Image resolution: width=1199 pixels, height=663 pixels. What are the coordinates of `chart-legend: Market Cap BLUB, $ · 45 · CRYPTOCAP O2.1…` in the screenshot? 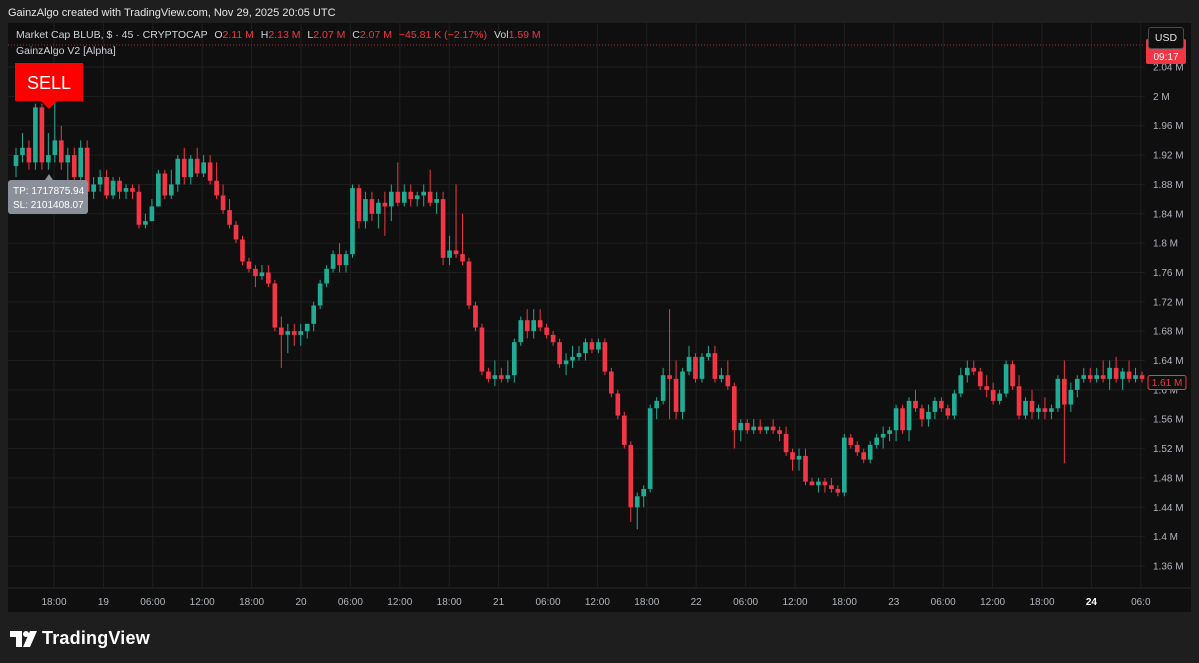 It's located at (278, 43).